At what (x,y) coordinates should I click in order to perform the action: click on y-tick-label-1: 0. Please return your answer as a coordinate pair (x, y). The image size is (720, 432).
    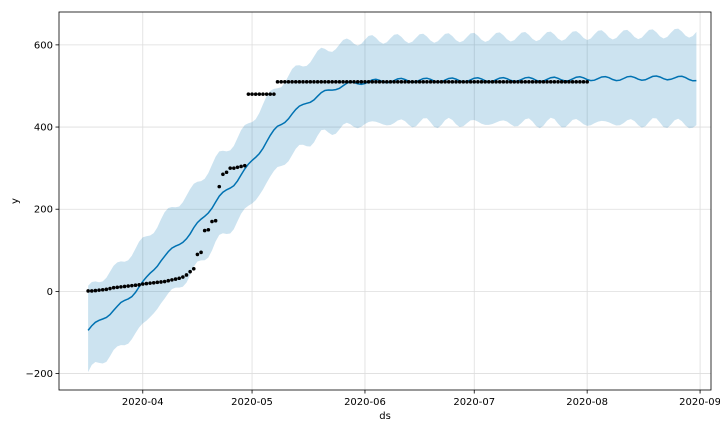
    Looking at the image, I should click on (50, 292).